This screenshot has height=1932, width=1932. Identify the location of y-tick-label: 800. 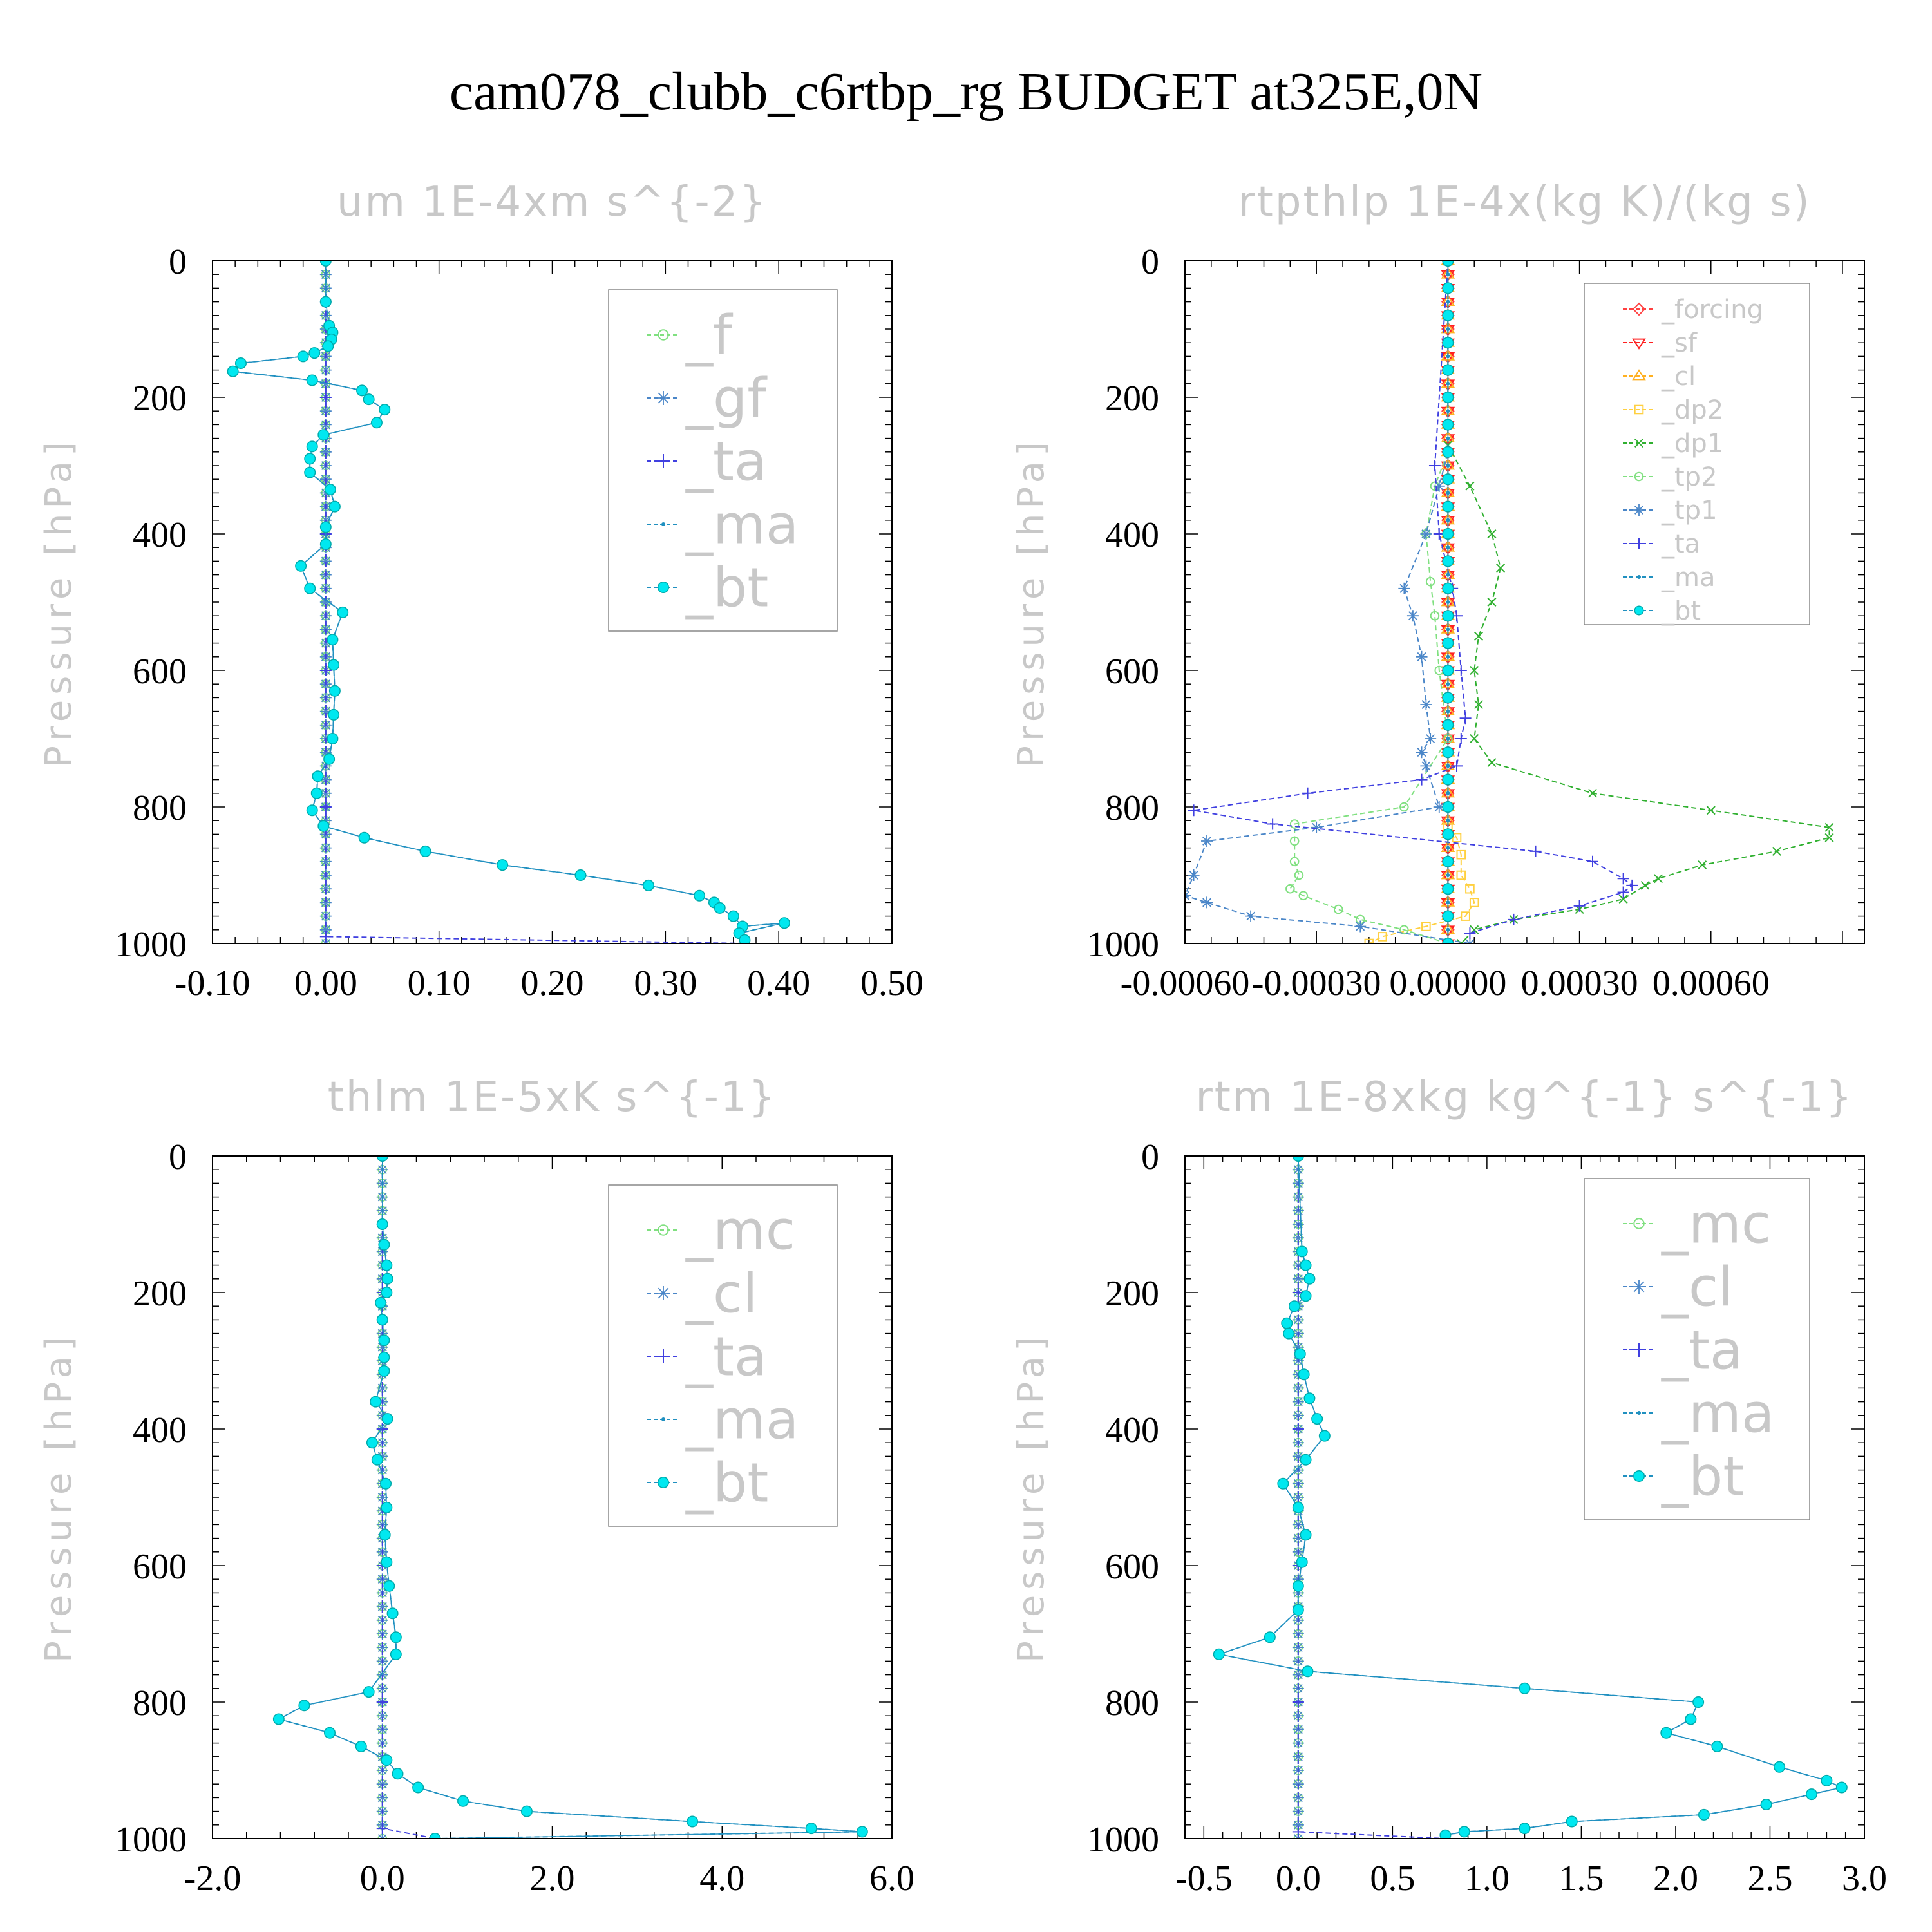
(1132, 808).